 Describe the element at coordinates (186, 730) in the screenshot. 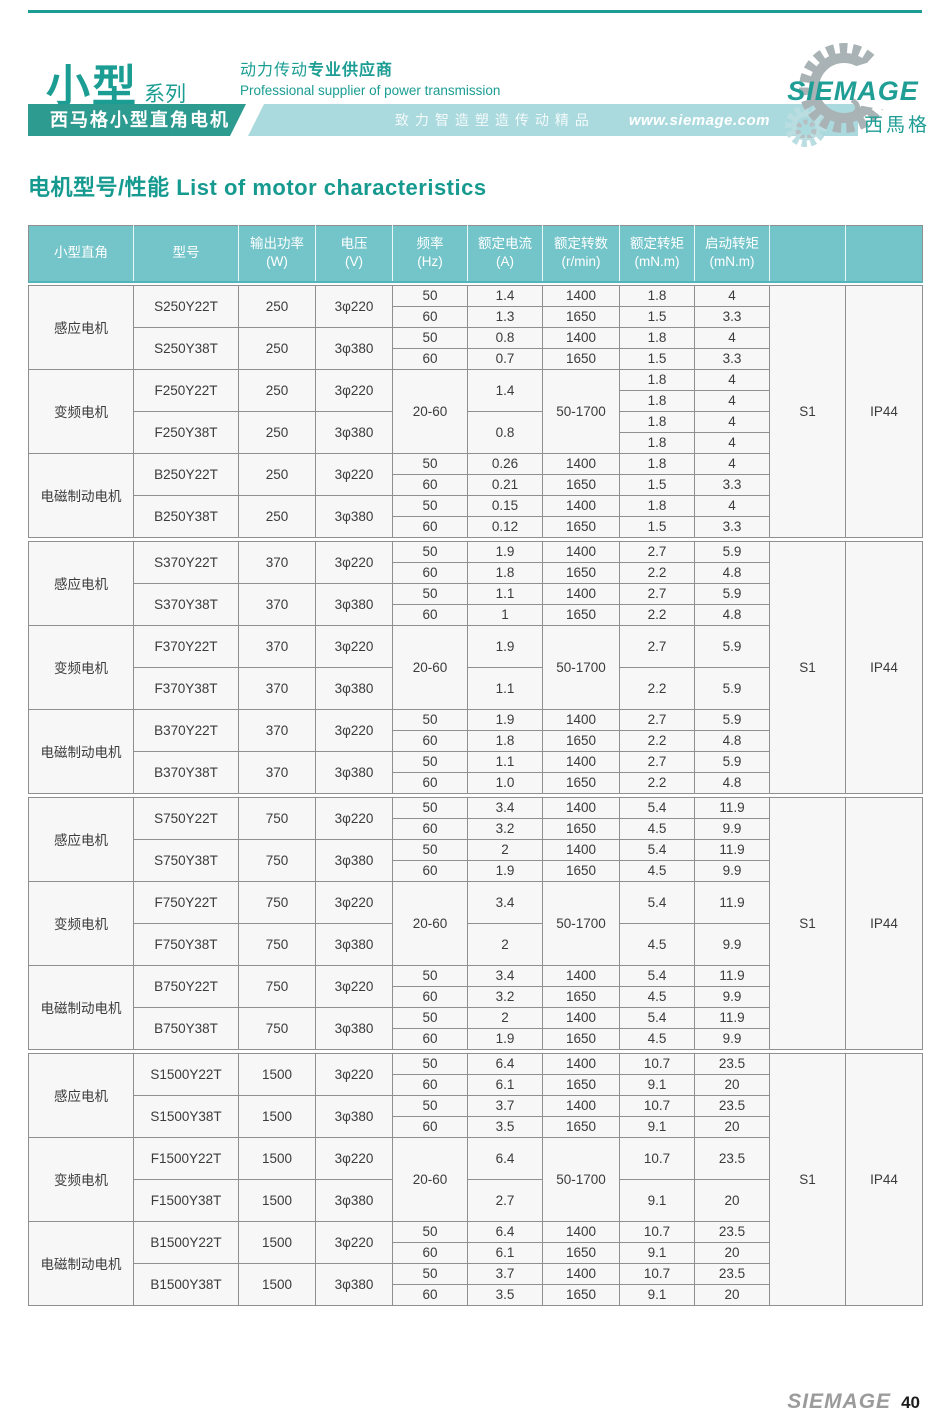

I see `table-cell: B370Y22T` at that location.